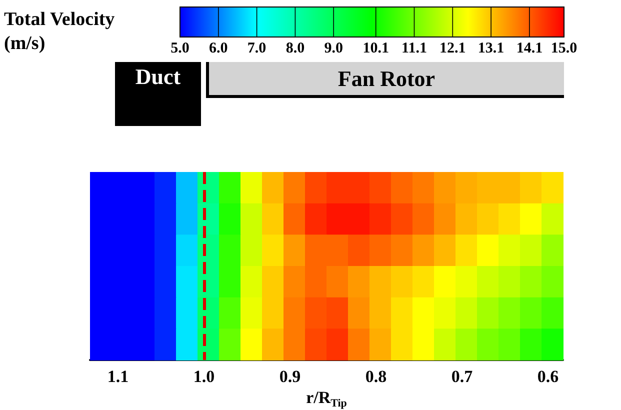  What do you see at coordinates (414, 48) in the screenshot?
I see `color-bar-label: 11.1` at bounding box center [414, 48].